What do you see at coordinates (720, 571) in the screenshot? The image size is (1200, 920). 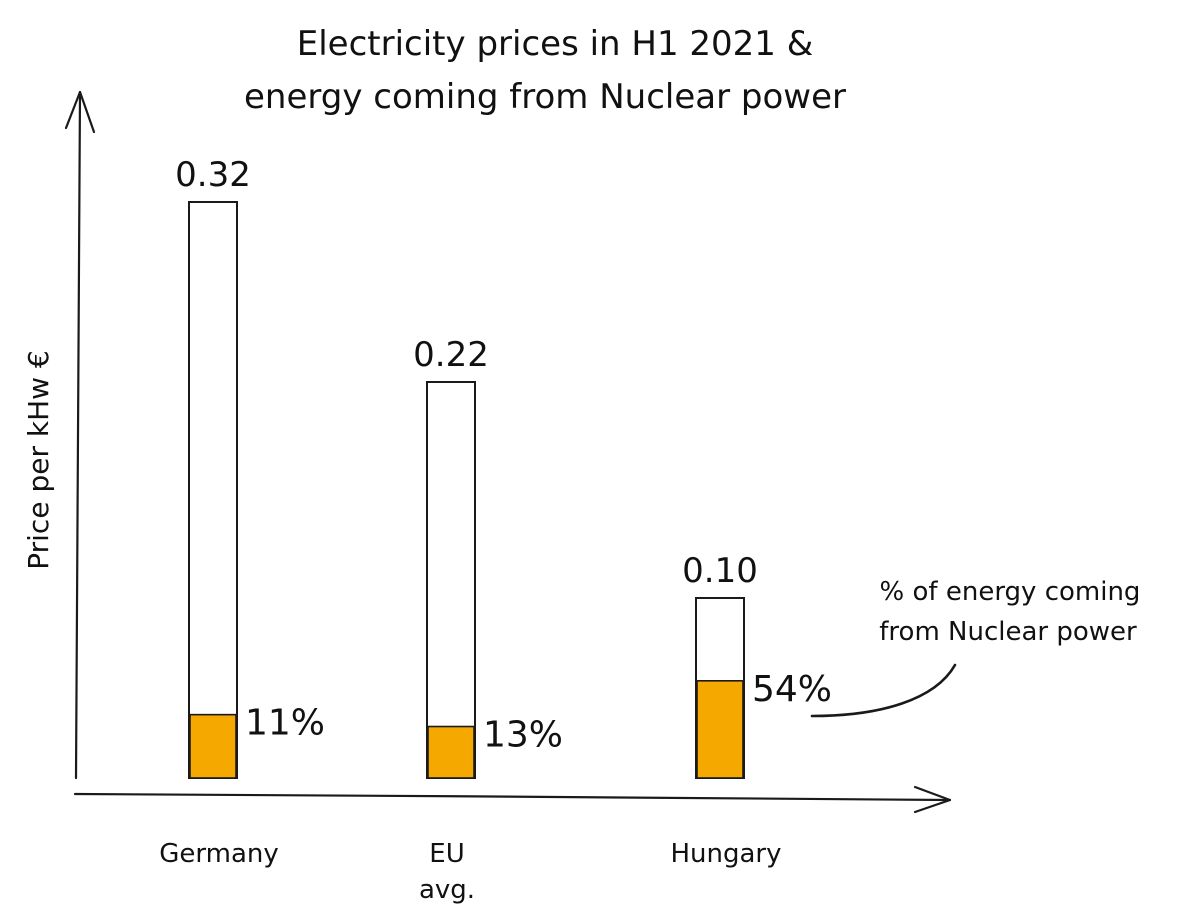 I see `price-label-3: 0.10` at bounding box center [720, 571].